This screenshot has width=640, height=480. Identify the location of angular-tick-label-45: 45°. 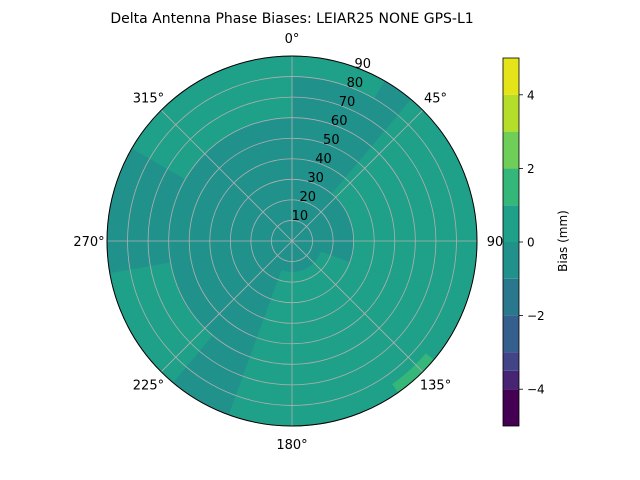
(435, 98).